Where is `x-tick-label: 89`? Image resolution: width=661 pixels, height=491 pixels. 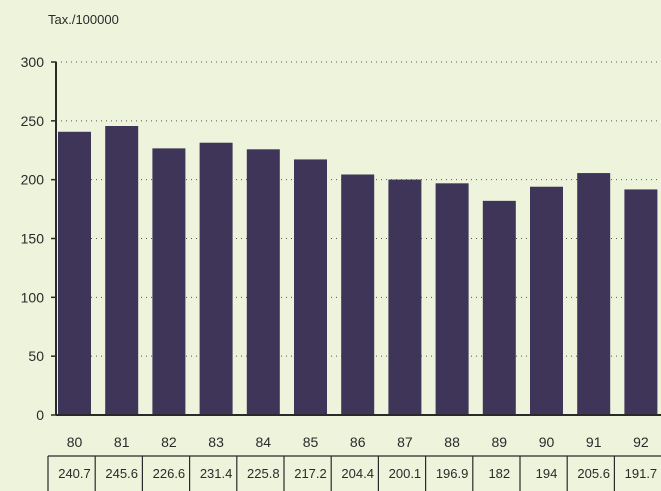 x-tick-label: 89 is located at coordinates (500, 442).